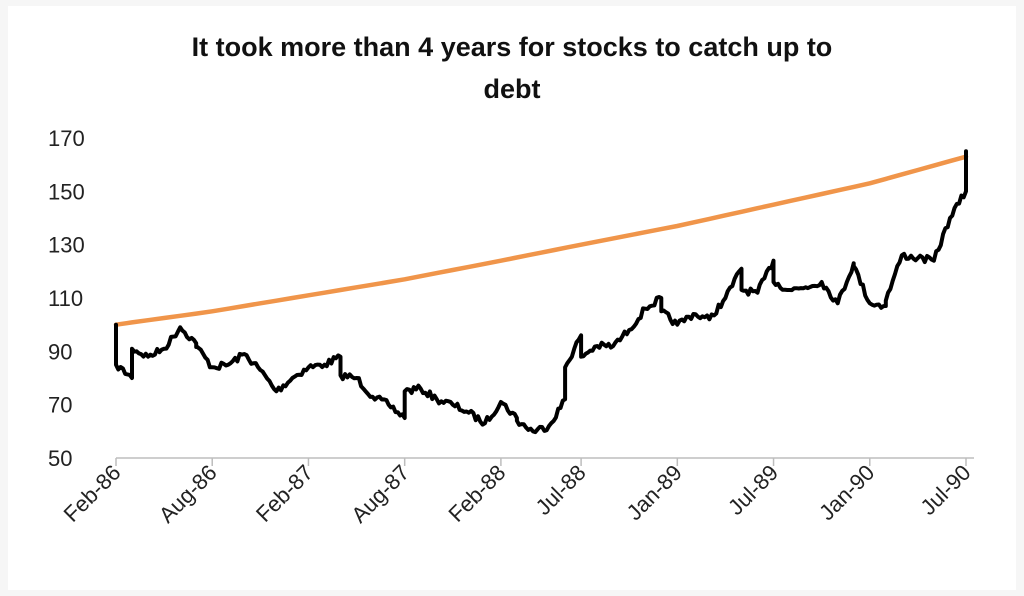  Describe the element at coordinates (60, 351) in the screenshot. I see `y-tick-label: 90` at that location.